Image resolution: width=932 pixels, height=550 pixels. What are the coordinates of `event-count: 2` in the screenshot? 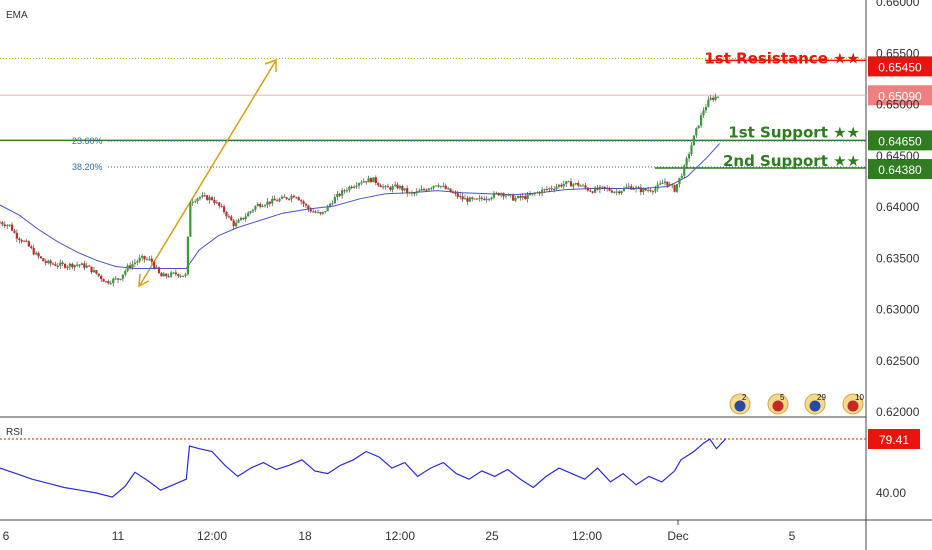 It's located at (744, 397).